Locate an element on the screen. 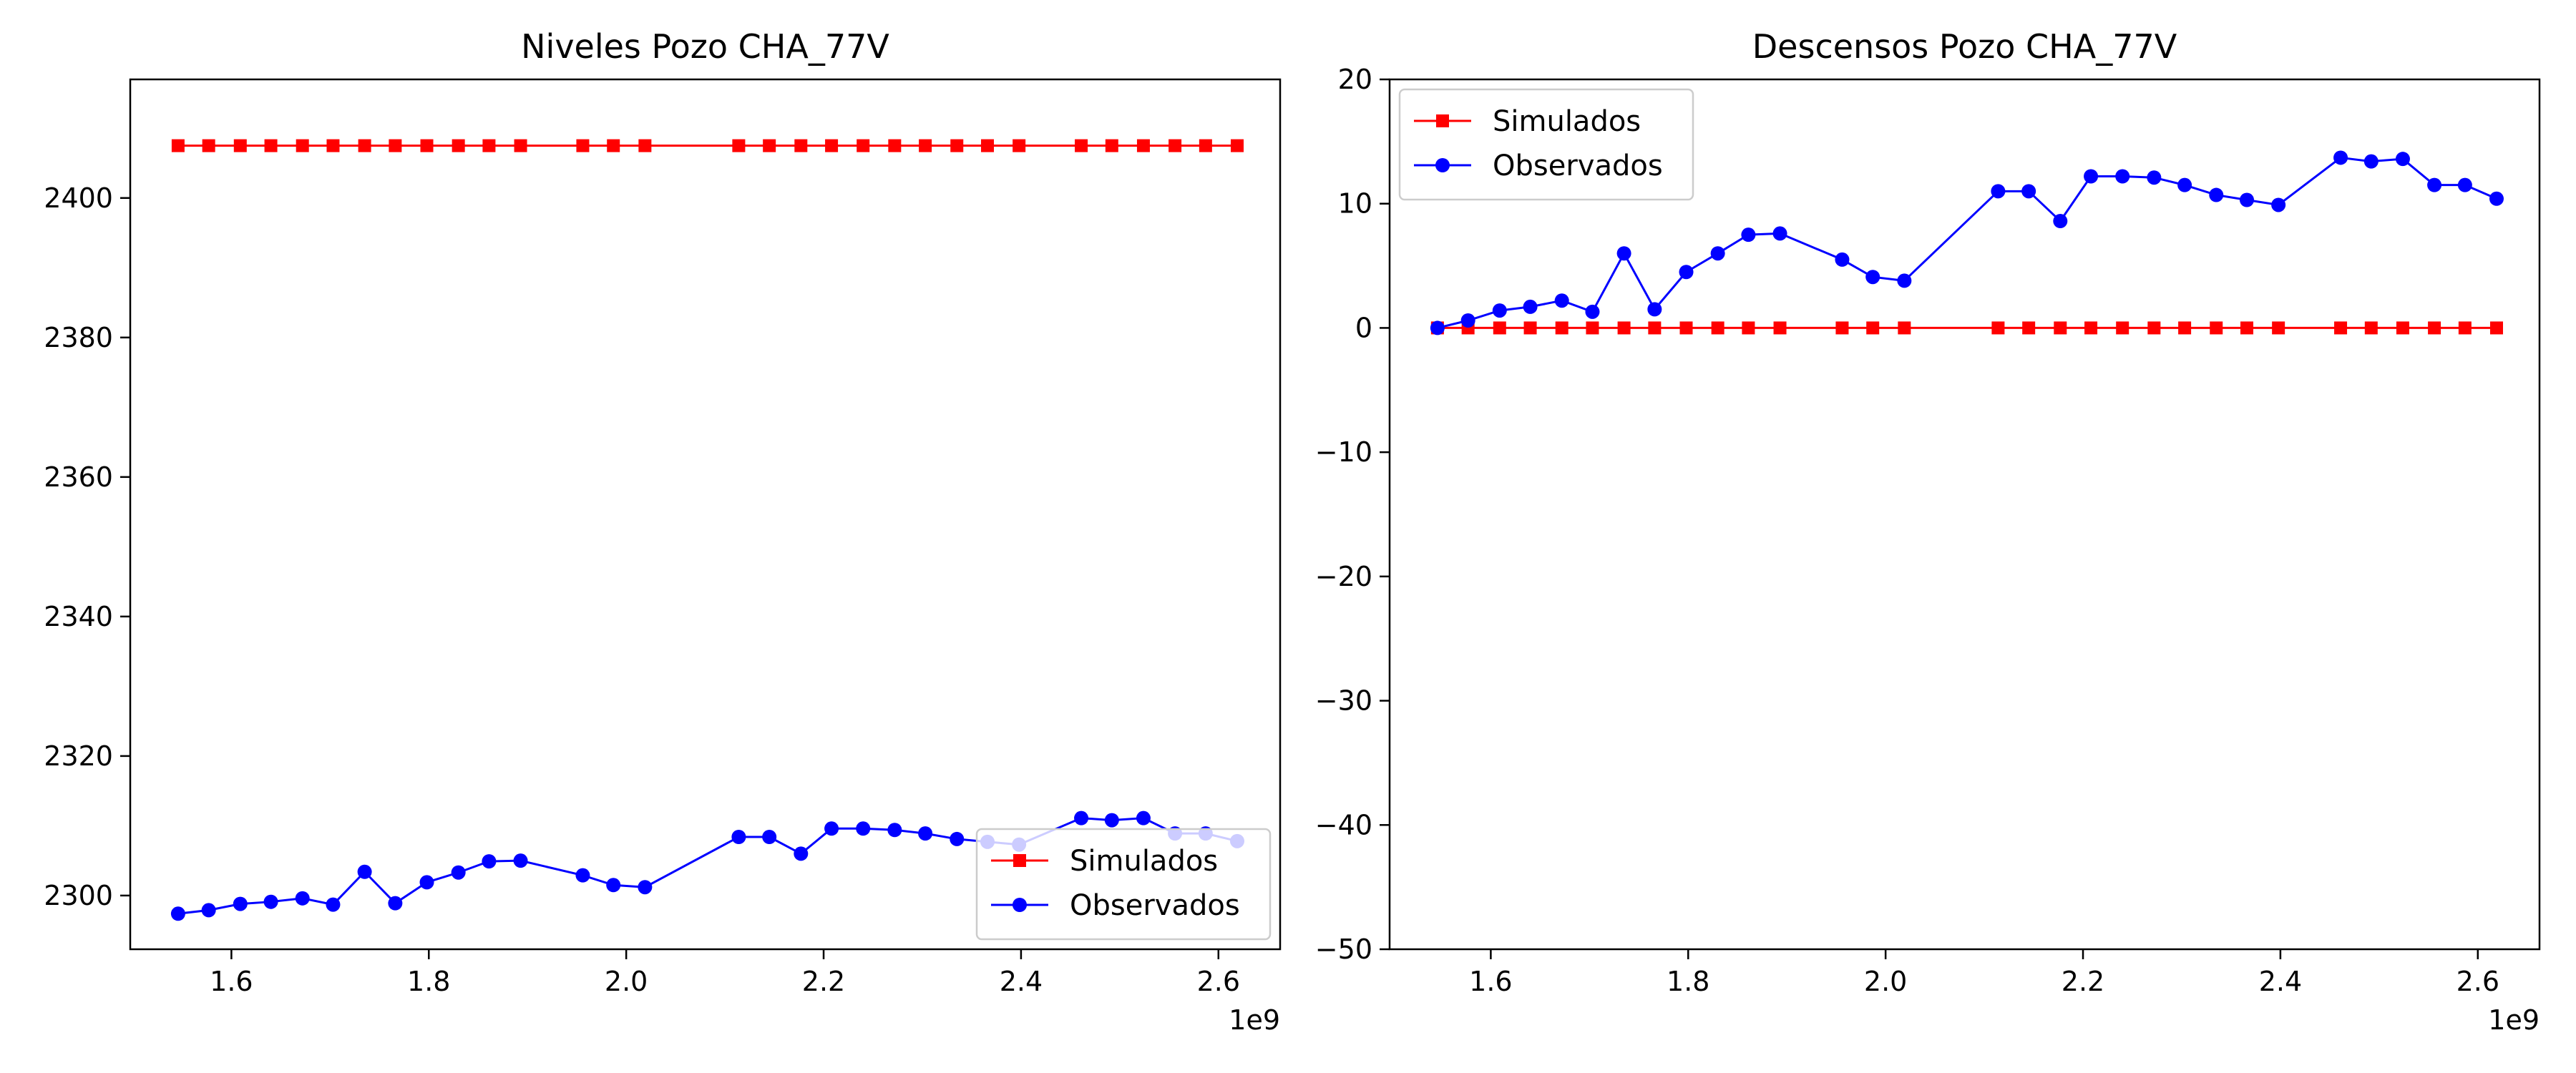  y-tick-label: 2400 is located at coordinates (78, 198).